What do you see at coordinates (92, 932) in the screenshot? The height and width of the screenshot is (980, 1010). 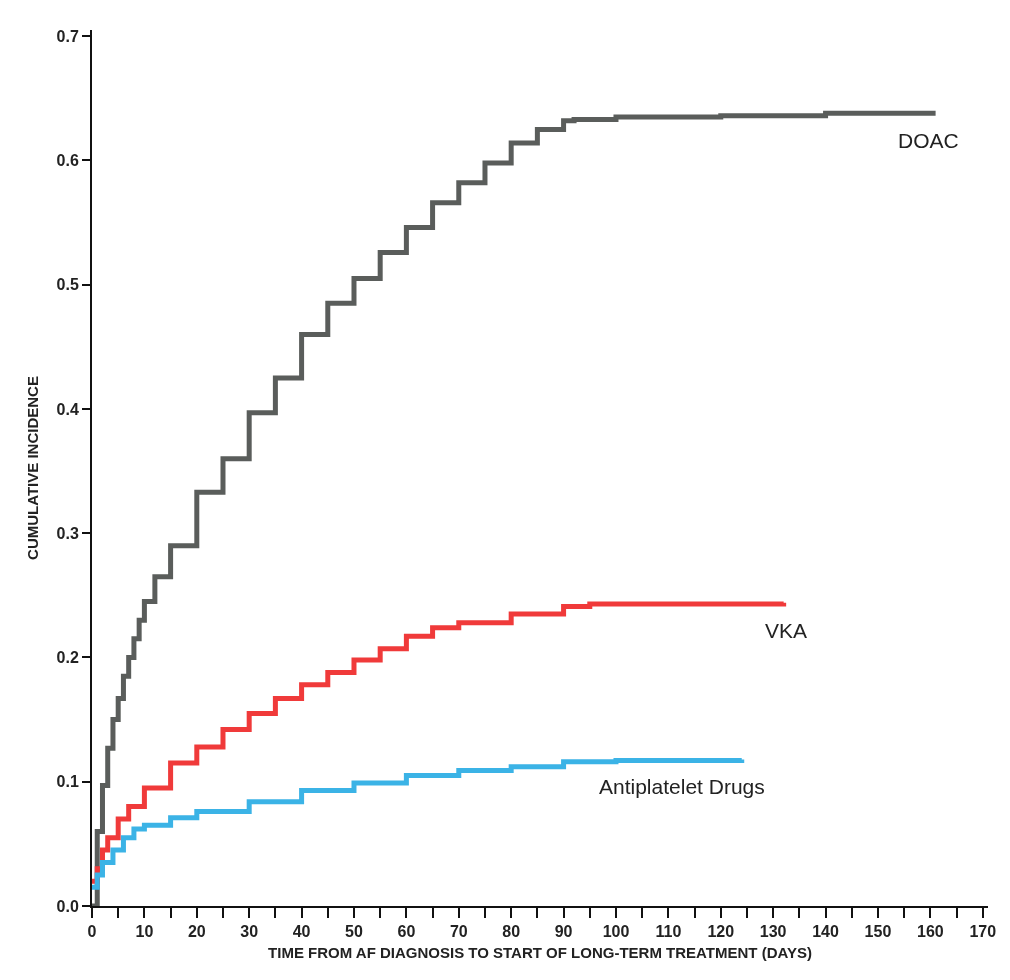 I see `x-tick-label: 0` at bounding box center [92, 932].